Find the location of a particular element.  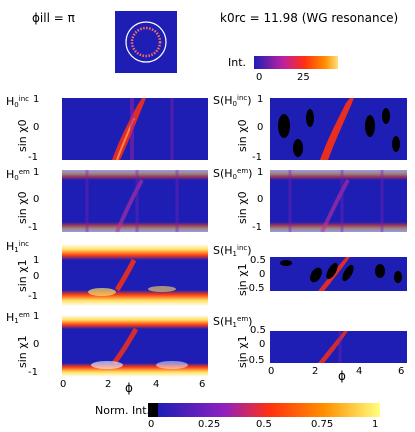

panel-left-2-ylabel: sin χ1 is located at coordinates (22, 275).